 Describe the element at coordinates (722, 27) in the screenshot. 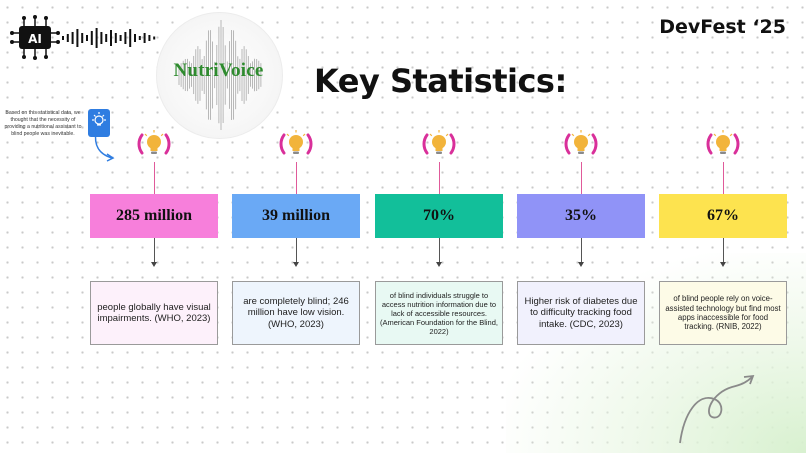

I see `event-label: DevFest ‘25` at that location.